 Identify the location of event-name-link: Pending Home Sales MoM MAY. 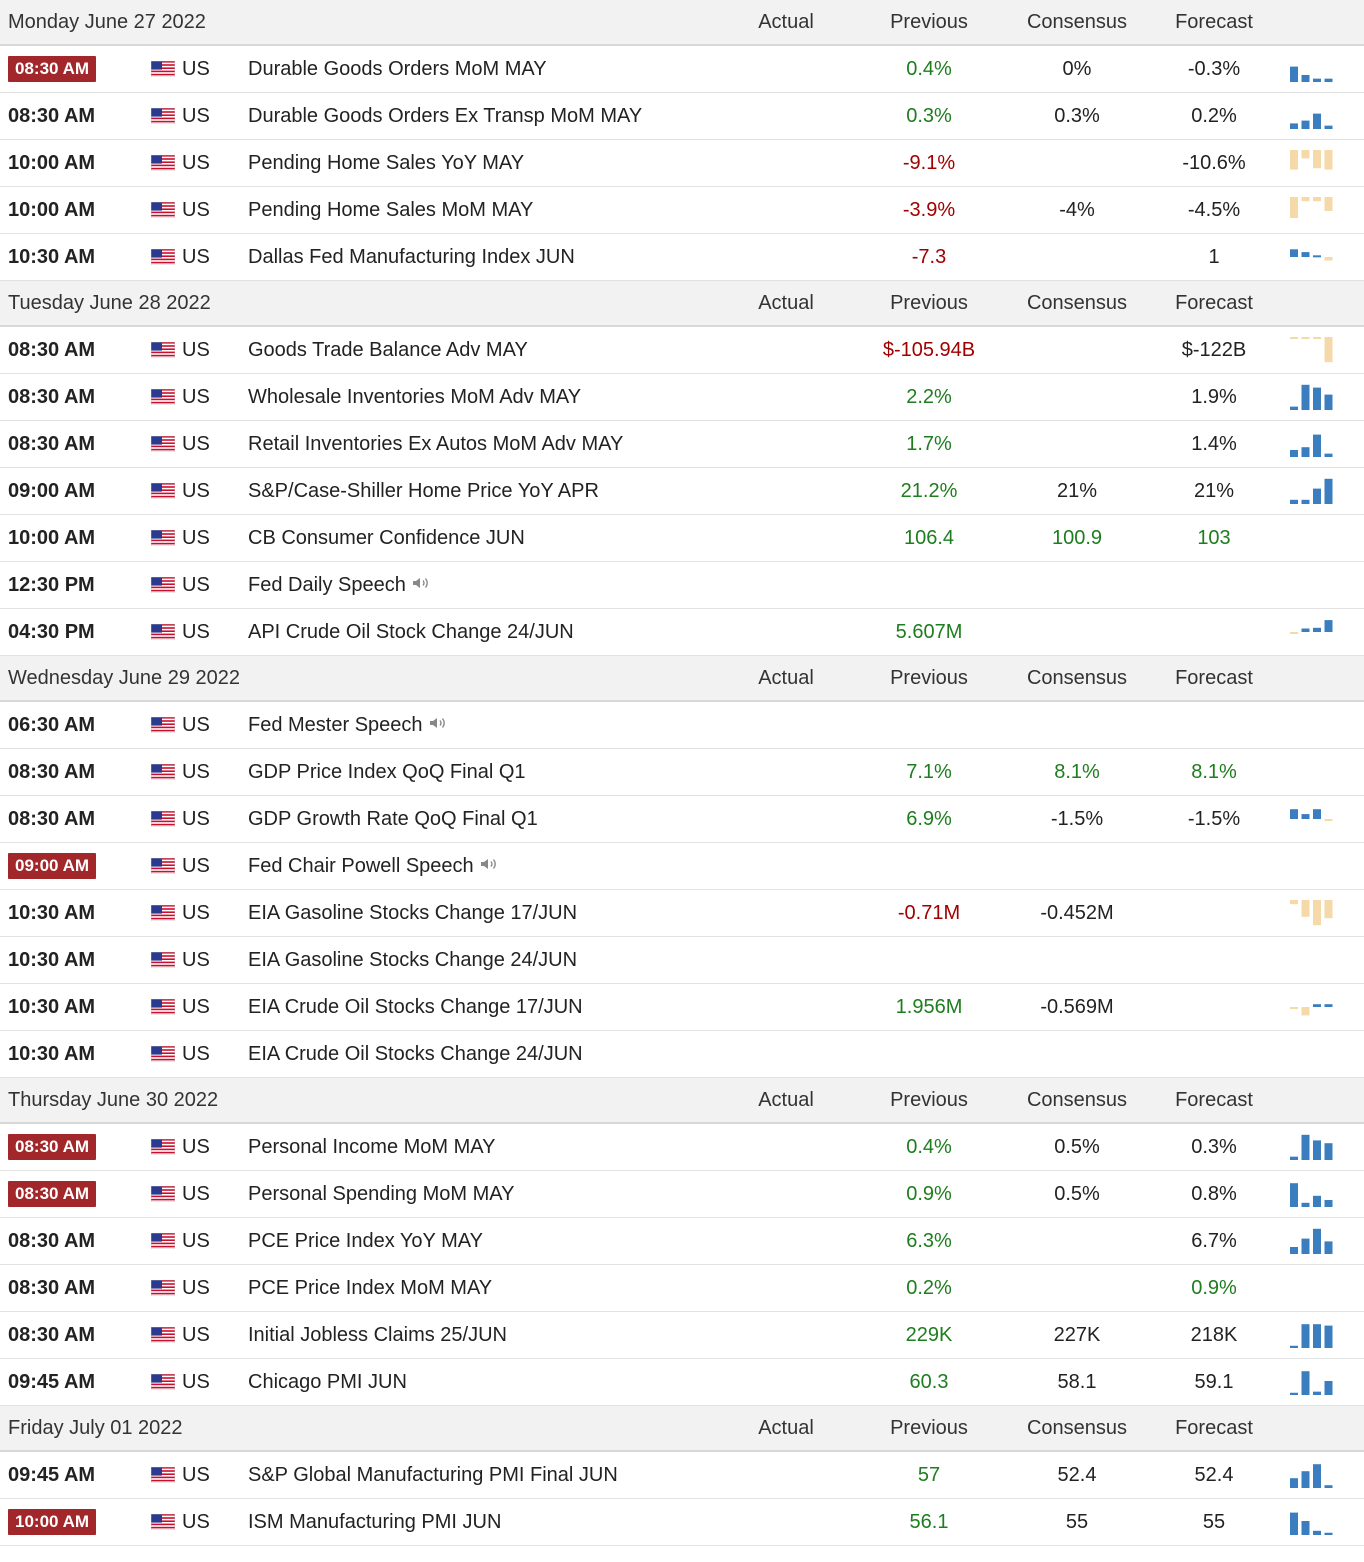
(390, 210).